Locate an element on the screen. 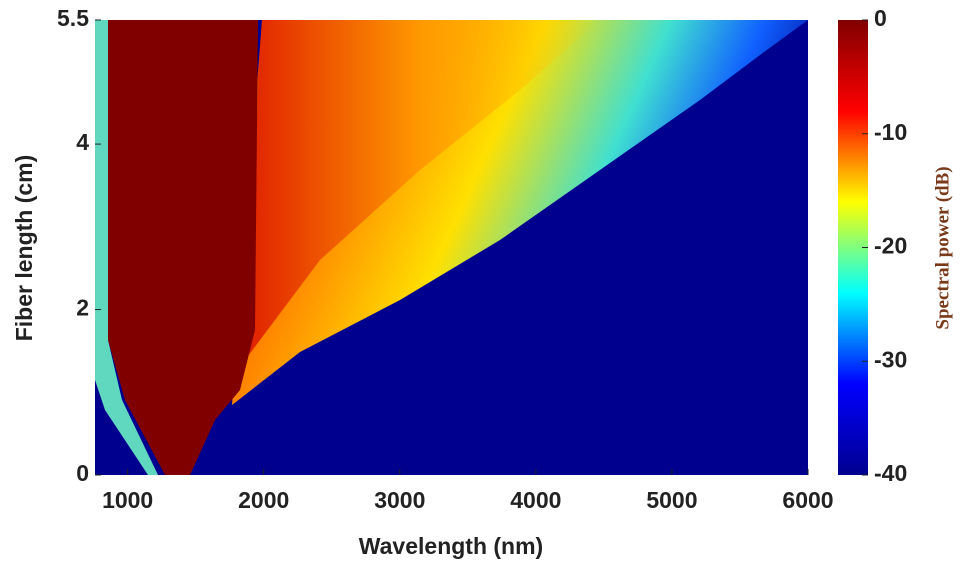 Image resolution: width=962 pixels, height=564 pixels. colorbar-tick-label: -40 is located at coordinates (890, 473).